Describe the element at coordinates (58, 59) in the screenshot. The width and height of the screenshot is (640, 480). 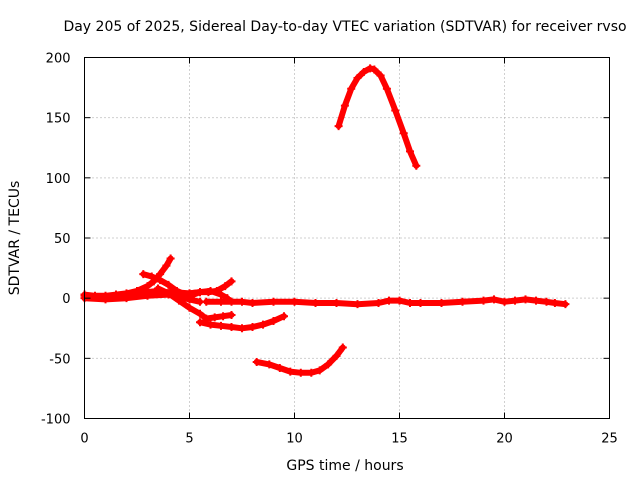
I see `y-tick-label: 200` at that location.